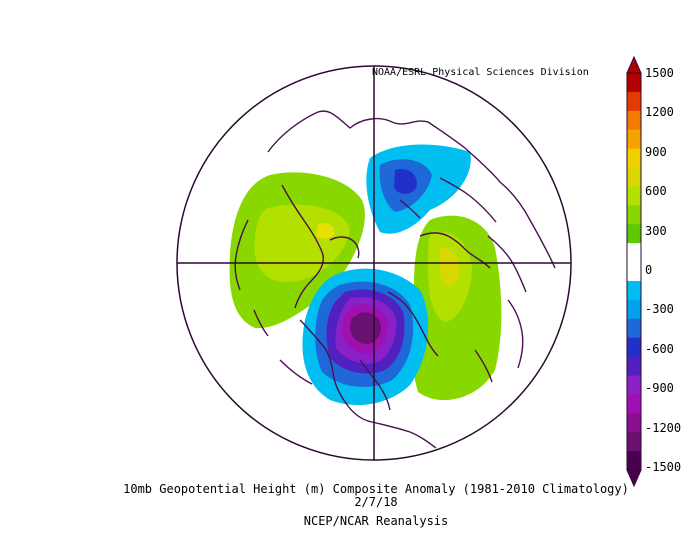  Describe the element at coordinates (325, 231) in the screenshot. I see `positive-anomaly-west-peak` at that location.